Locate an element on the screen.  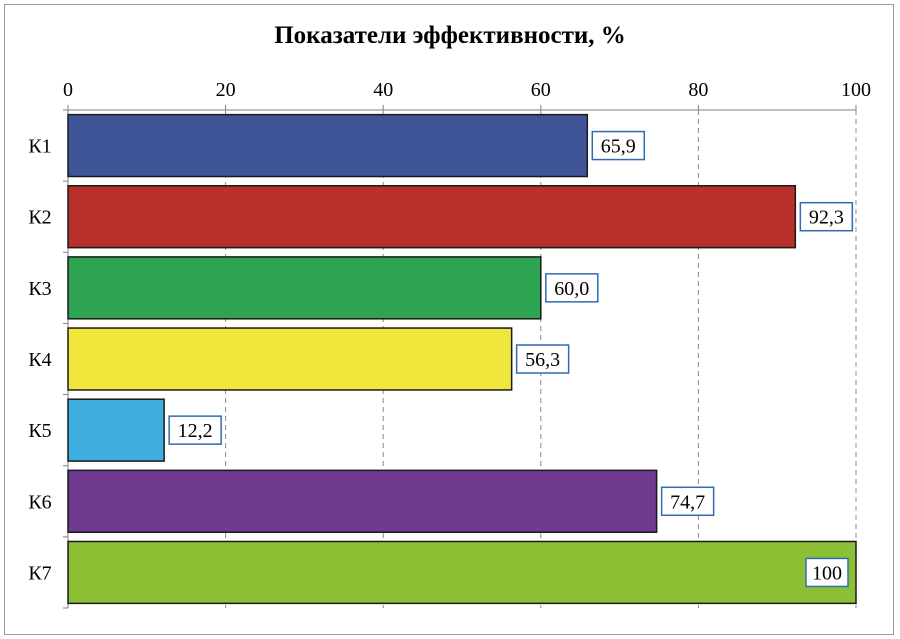
x-tick-label: 80 is located at coordinates (698, 90).